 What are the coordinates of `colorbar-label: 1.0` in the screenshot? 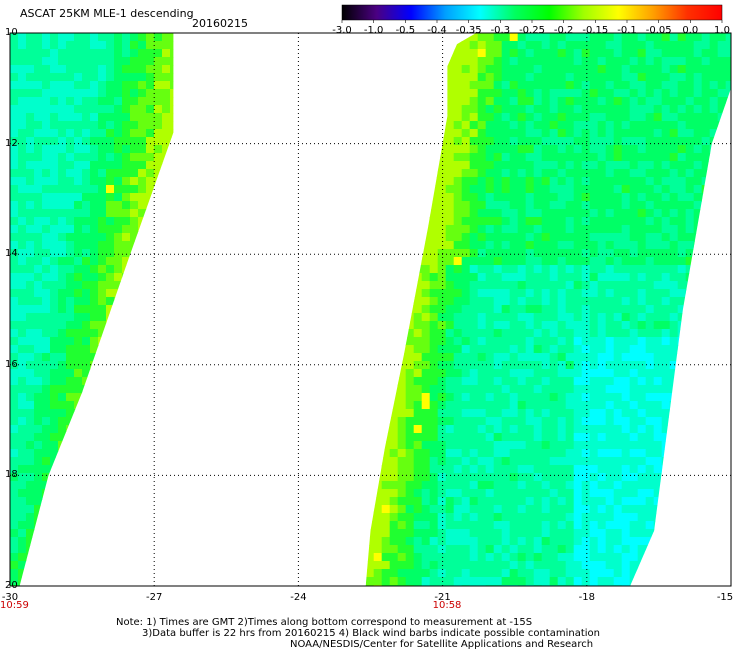 It's located at (722, 30).